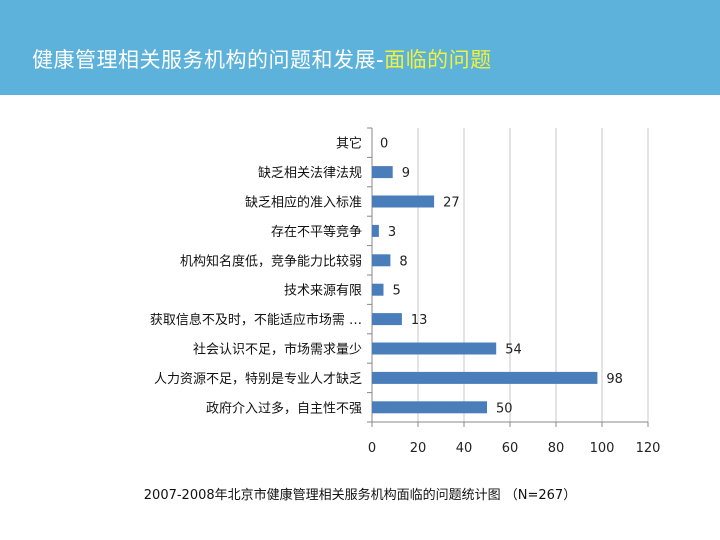 The image size is (720, 540). Describe the element at coordinates (392, 232) in the screenshot. I see `data-label: 3` at that location.